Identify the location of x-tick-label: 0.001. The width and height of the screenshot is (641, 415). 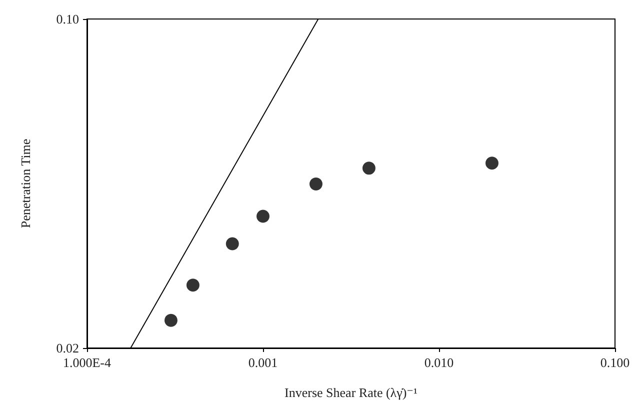
(263, 362).